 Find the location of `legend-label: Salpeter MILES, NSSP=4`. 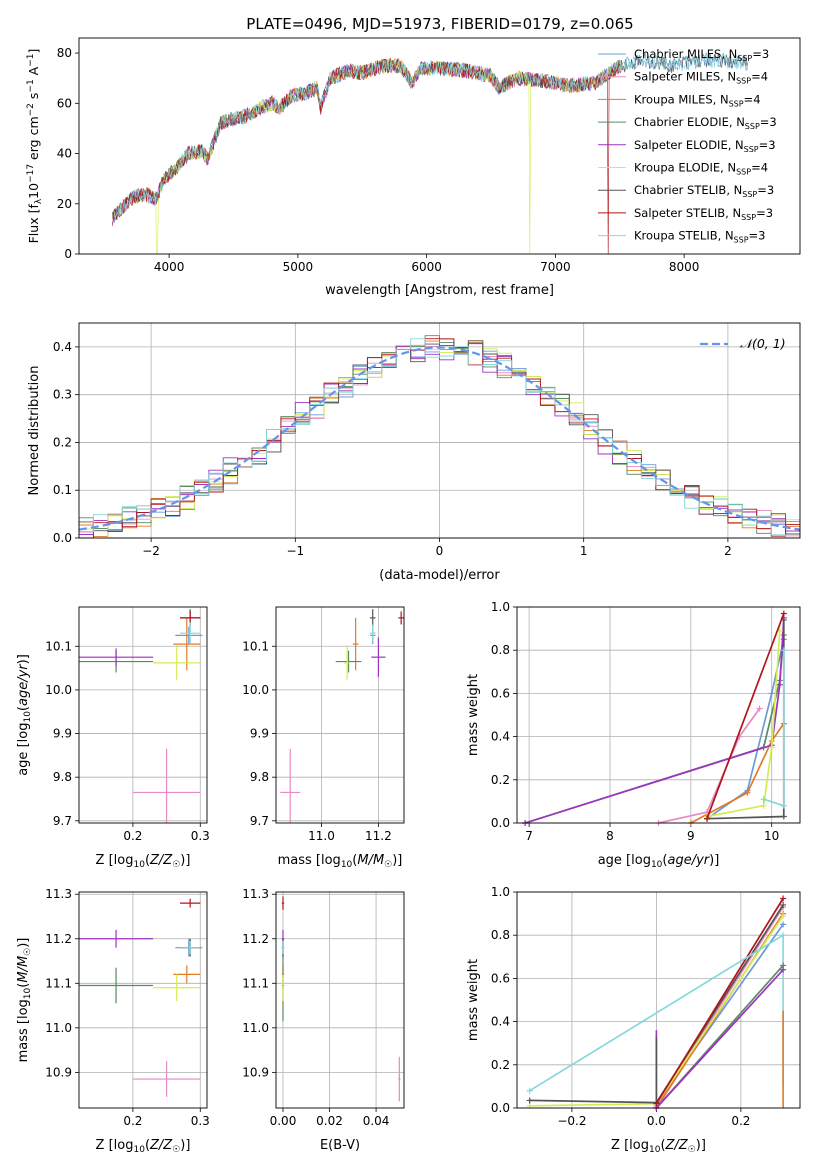

legend-label: Salpeter MILES, NSSP=4 is located at coordinates (701, 78).